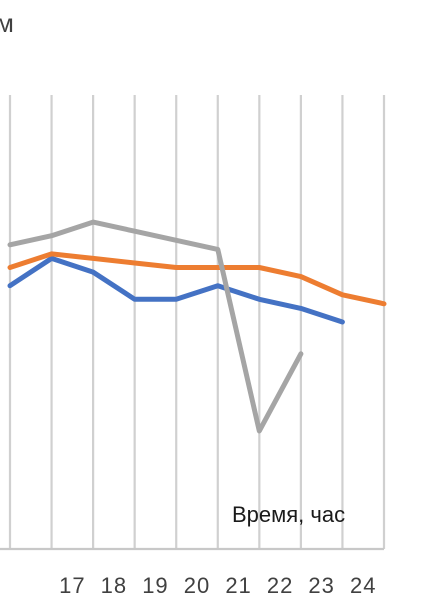 The width and height of the screenshot is (422, 600). What do you see at coordinates (7, 23) in the screenshot?
I see `chart-title-fragment: м` at bounding box center [7, 23].